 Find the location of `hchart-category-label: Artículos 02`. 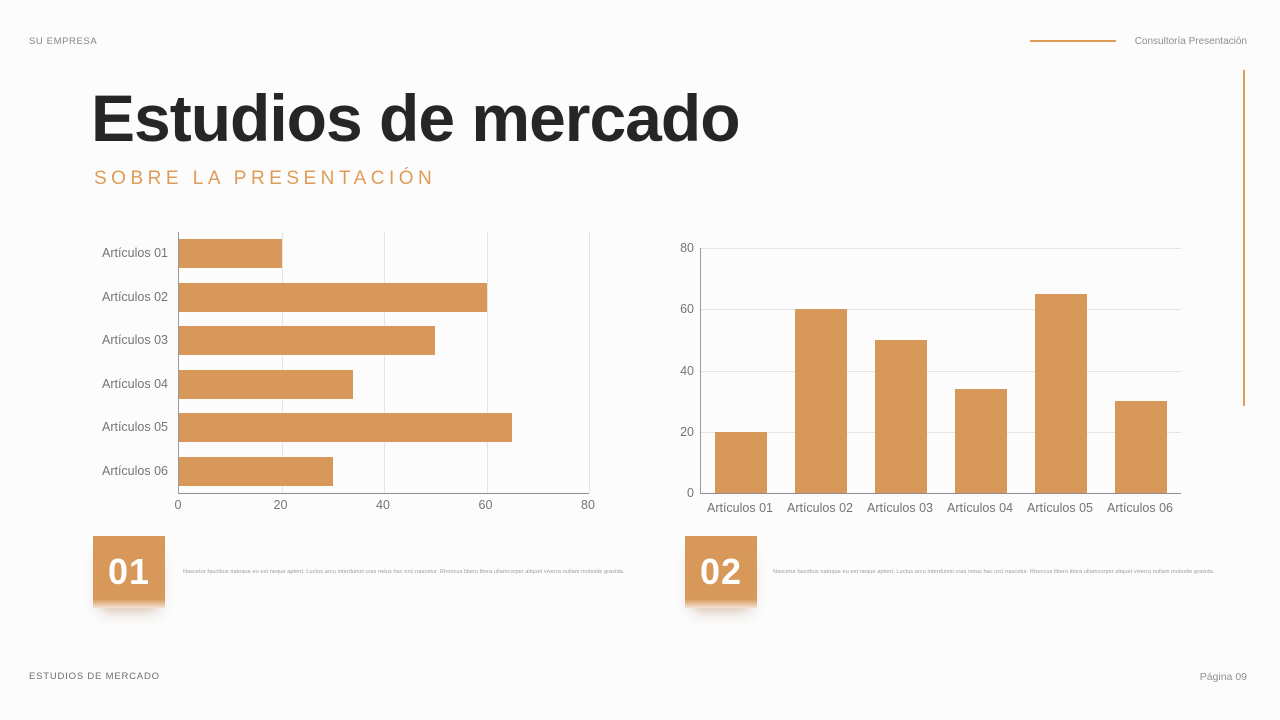

hchart-category-label: Artículos 02 is located at coordinates (134, 296).